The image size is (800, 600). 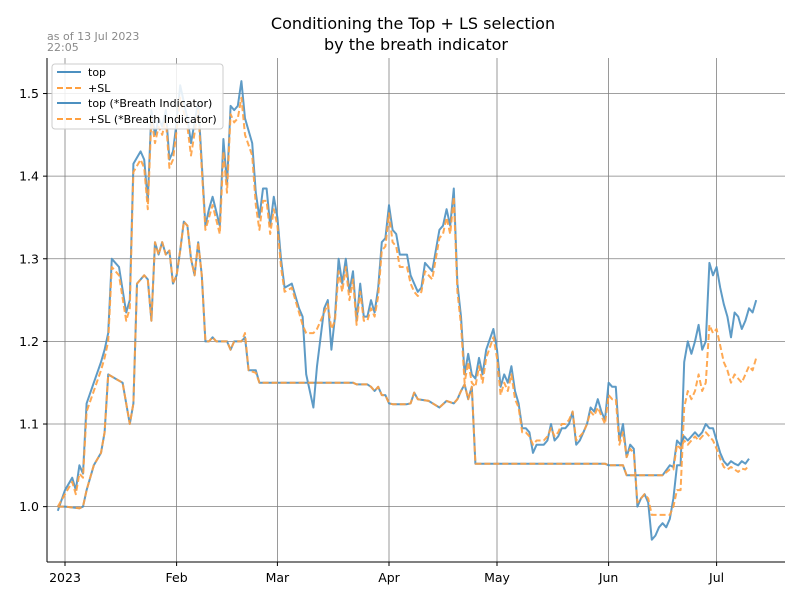 I want to click on x-tick-label: Apr, so click(x=389, y=577).